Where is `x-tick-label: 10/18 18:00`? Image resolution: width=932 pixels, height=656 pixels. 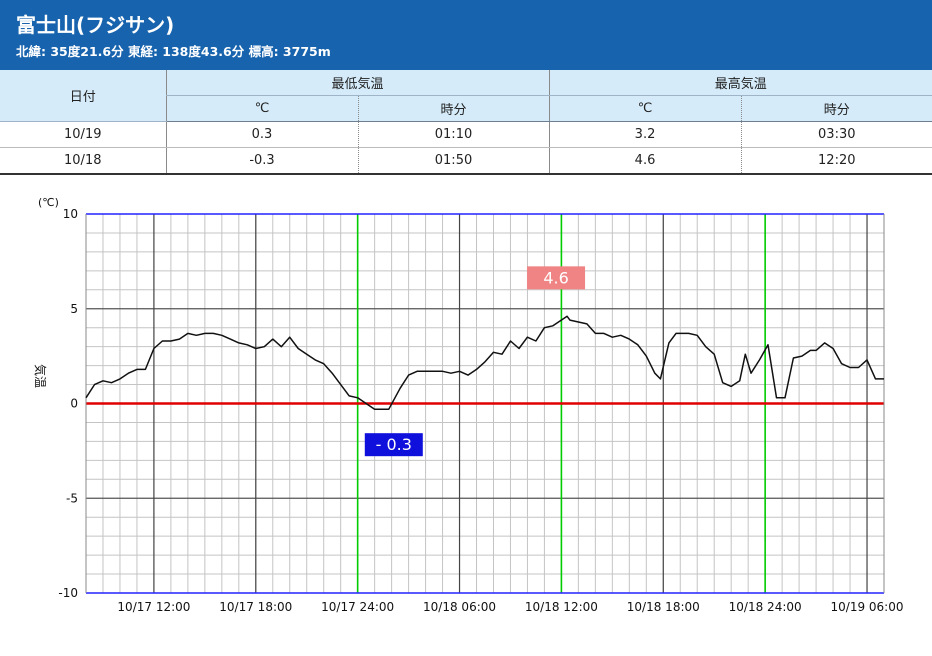
x-tick-label: 10/18 18:00 is located at coordinates (663, 607).